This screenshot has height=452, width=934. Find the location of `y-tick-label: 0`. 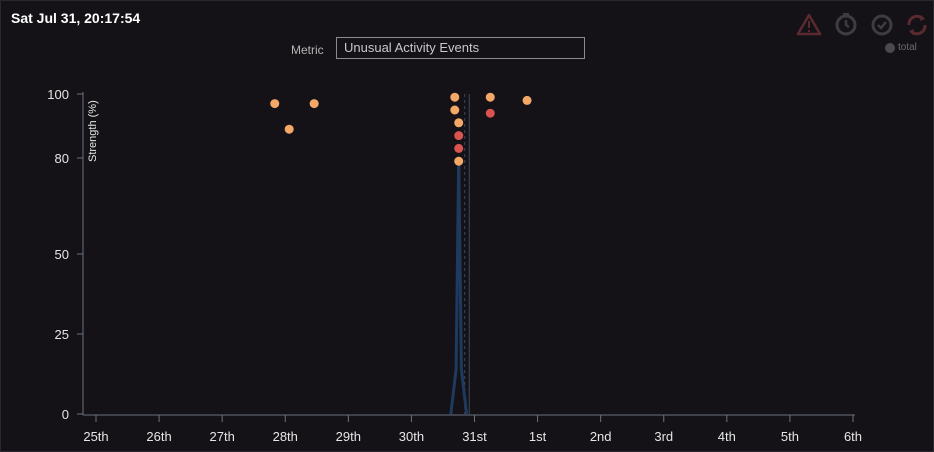

y-tick-label: 0 is located at coordinates (65, 414).